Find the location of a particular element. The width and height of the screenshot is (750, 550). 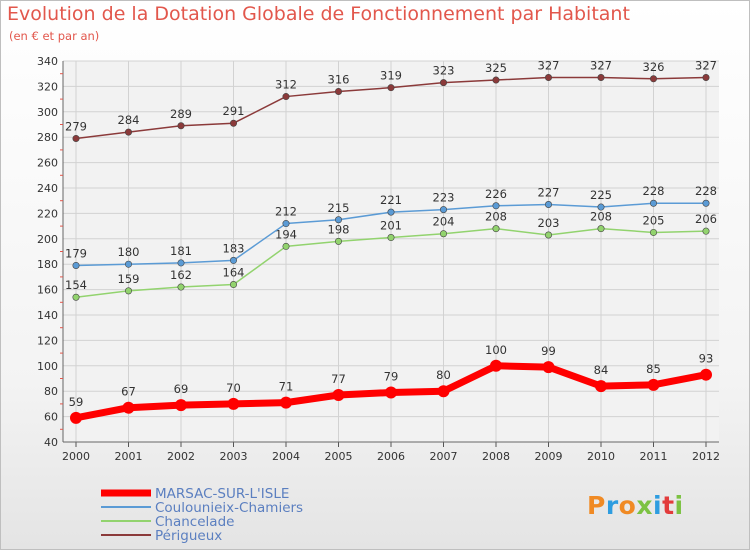

x-tick-label: 2005 is located at coordinates (339, 456).